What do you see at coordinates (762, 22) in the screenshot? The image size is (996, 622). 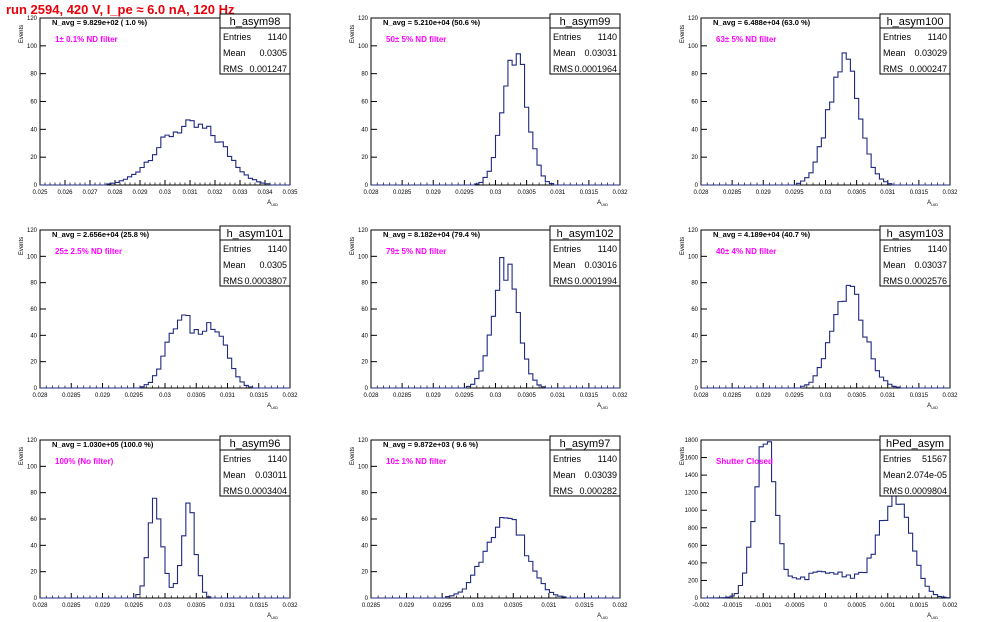 I see `navg-label: N_avg = 6.488e+04 (63.0 %)` at bounding box center [762, 22].